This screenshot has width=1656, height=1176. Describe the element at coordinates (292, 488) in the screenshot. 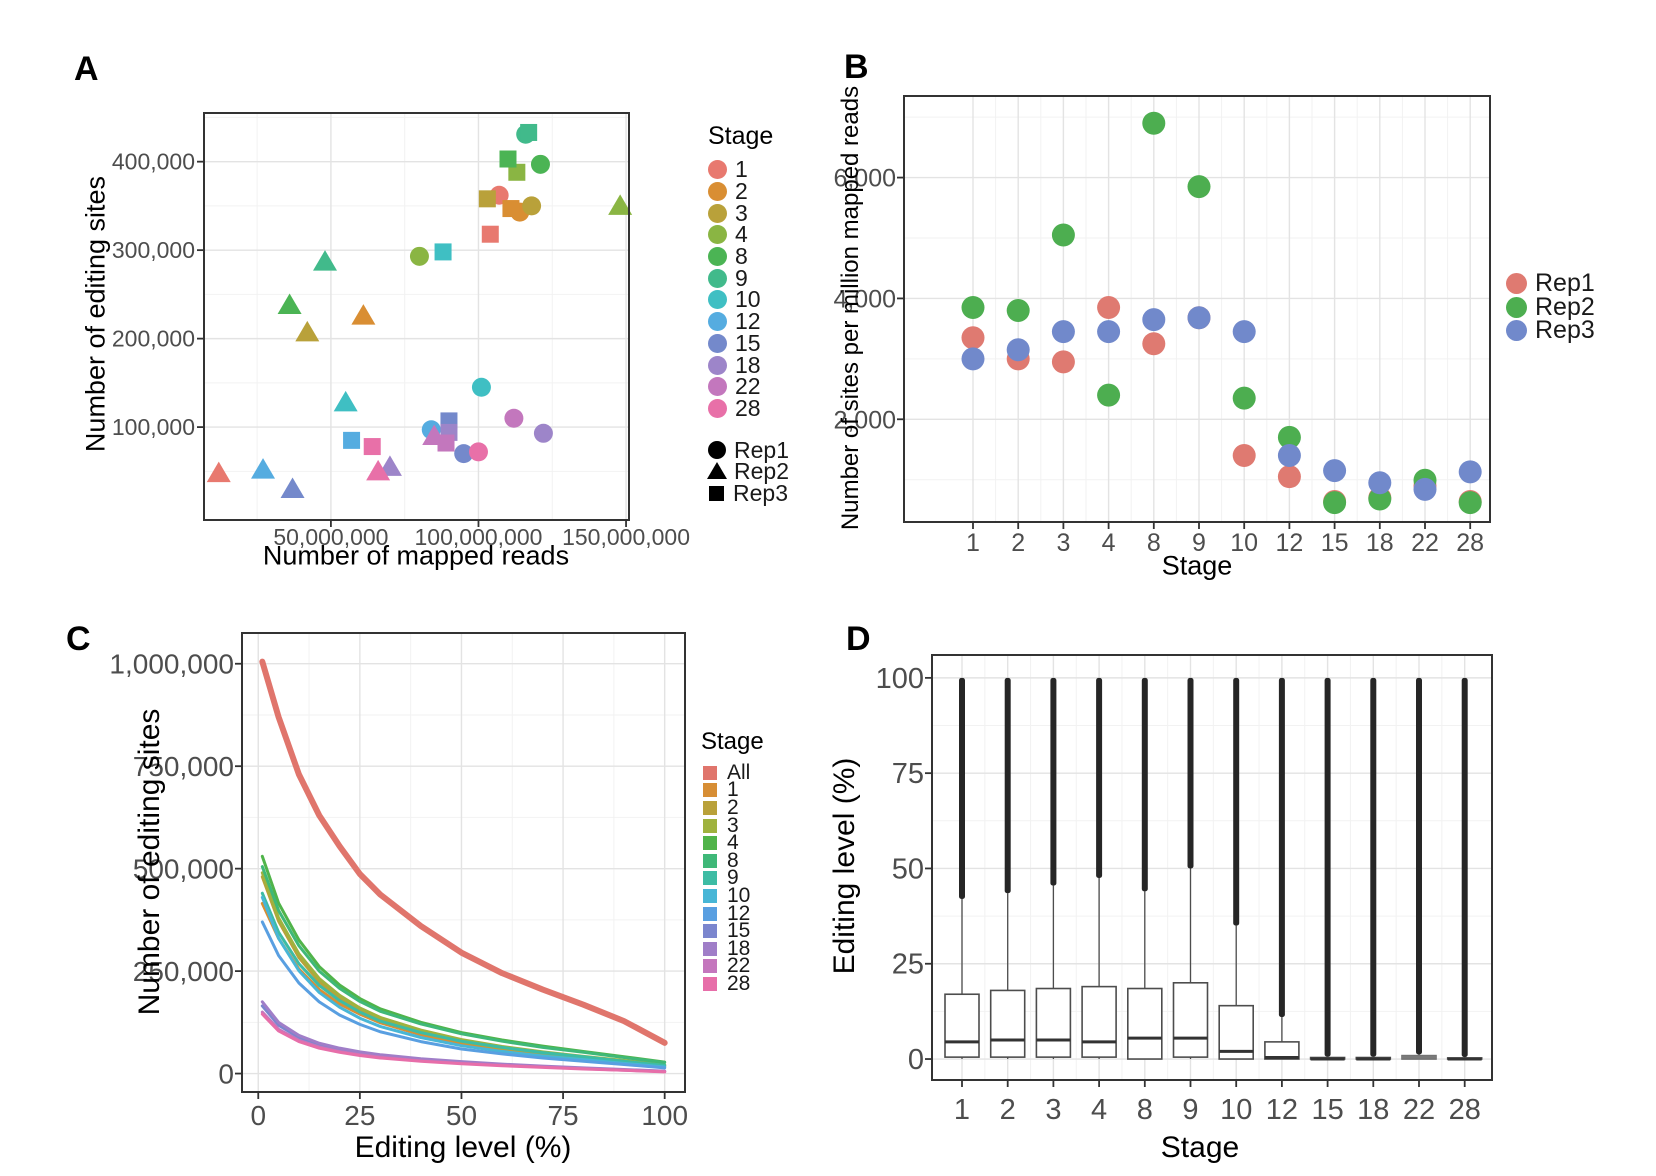

I see `point-stage-15-rep2` at that location.